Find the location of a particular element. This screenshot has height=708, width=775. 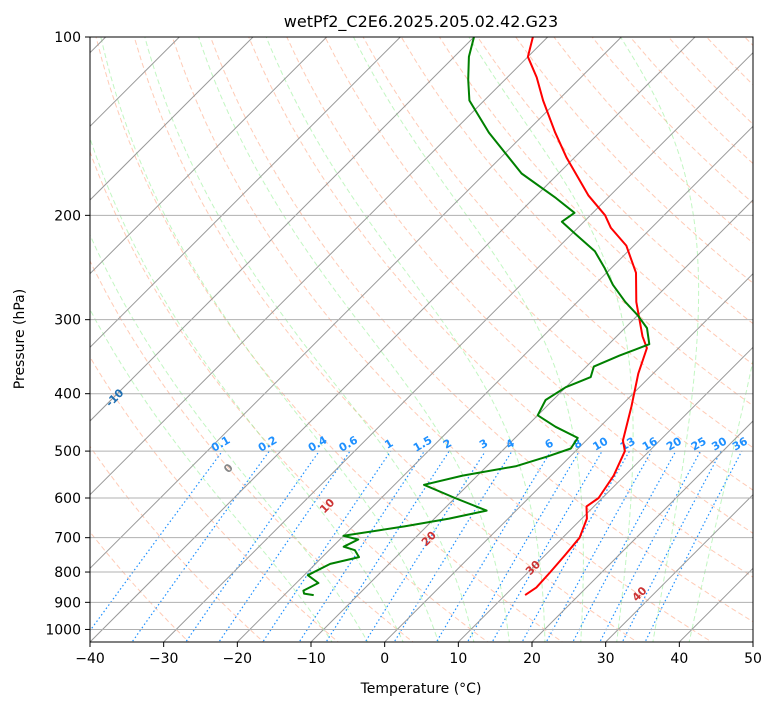

x-tick-label: −30 is located at coordinates (164, 659).